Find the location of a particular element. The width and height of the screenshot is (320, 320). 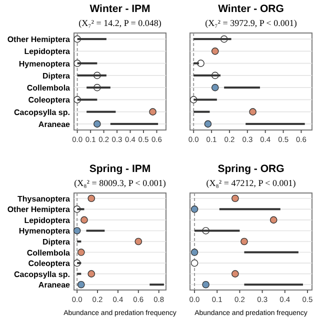

chart-title: Winter - ORG is located at coordinates (251, 9).